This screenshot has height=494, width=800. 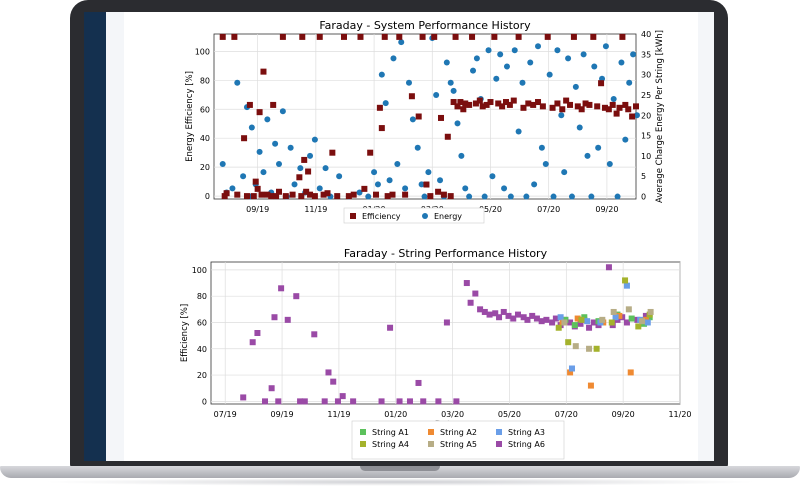 What do you see at coordinates (631, 318) in the screenshot?
I see `string-a1-point` at bounding box center [631, 318].